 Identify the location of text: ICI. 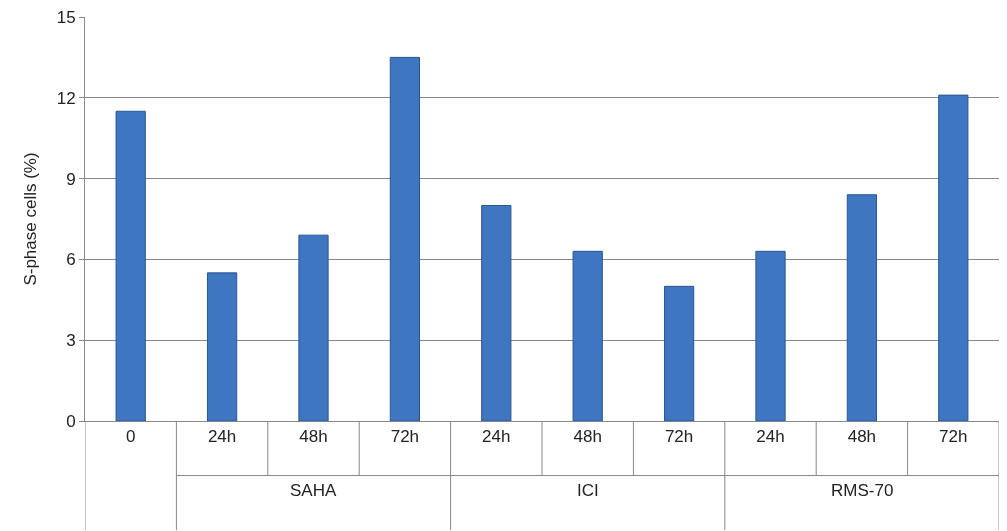
(588, 490).